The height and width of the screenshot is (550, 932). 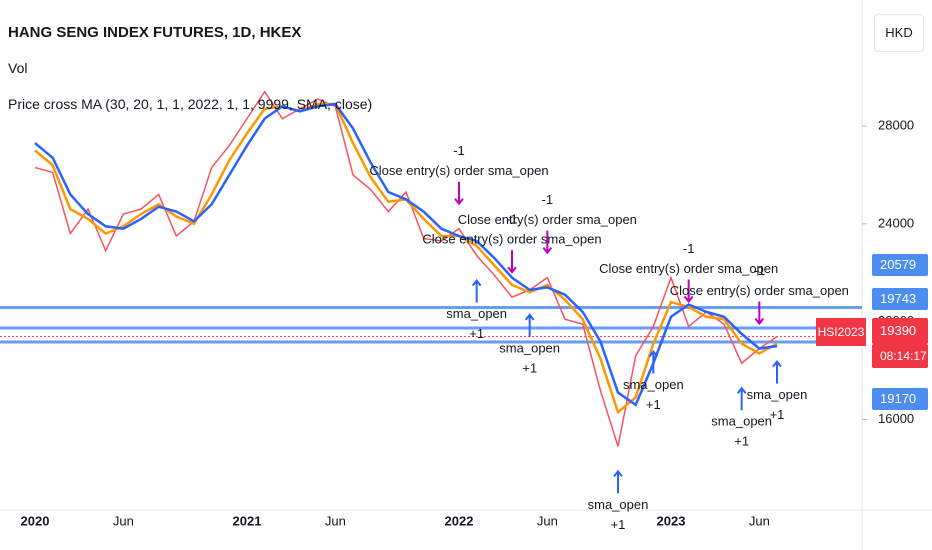 What do you see at coordinates (247, 520) in the screenshot?
I see `x-tick-label: 2021` at bounding box center [247, 520].